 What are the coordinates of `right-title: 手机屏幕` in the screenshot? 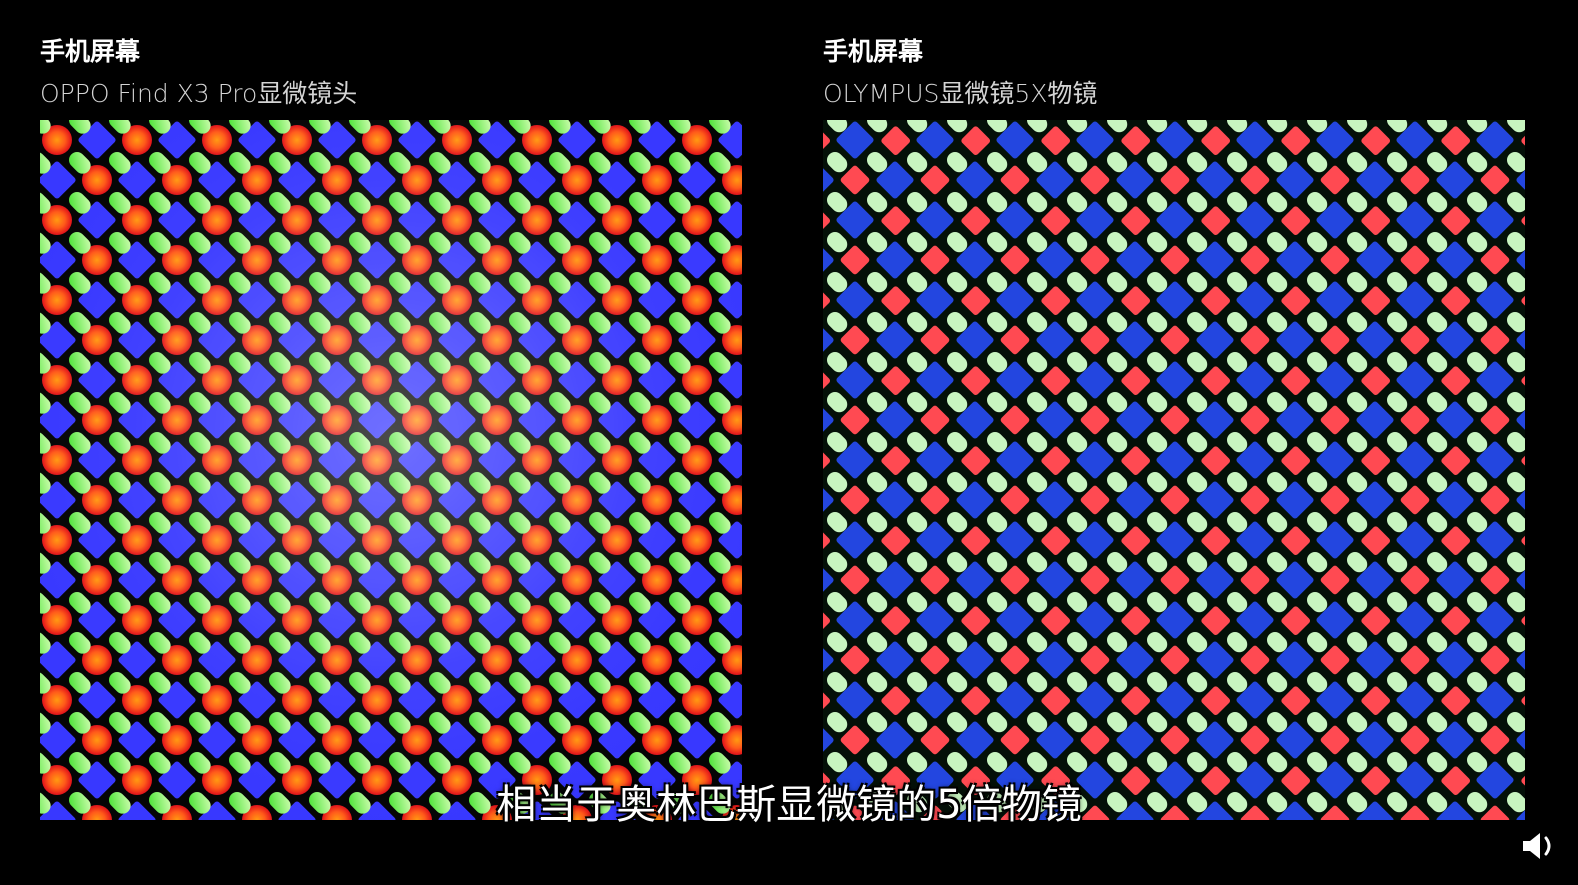 It's located at (873, 51).